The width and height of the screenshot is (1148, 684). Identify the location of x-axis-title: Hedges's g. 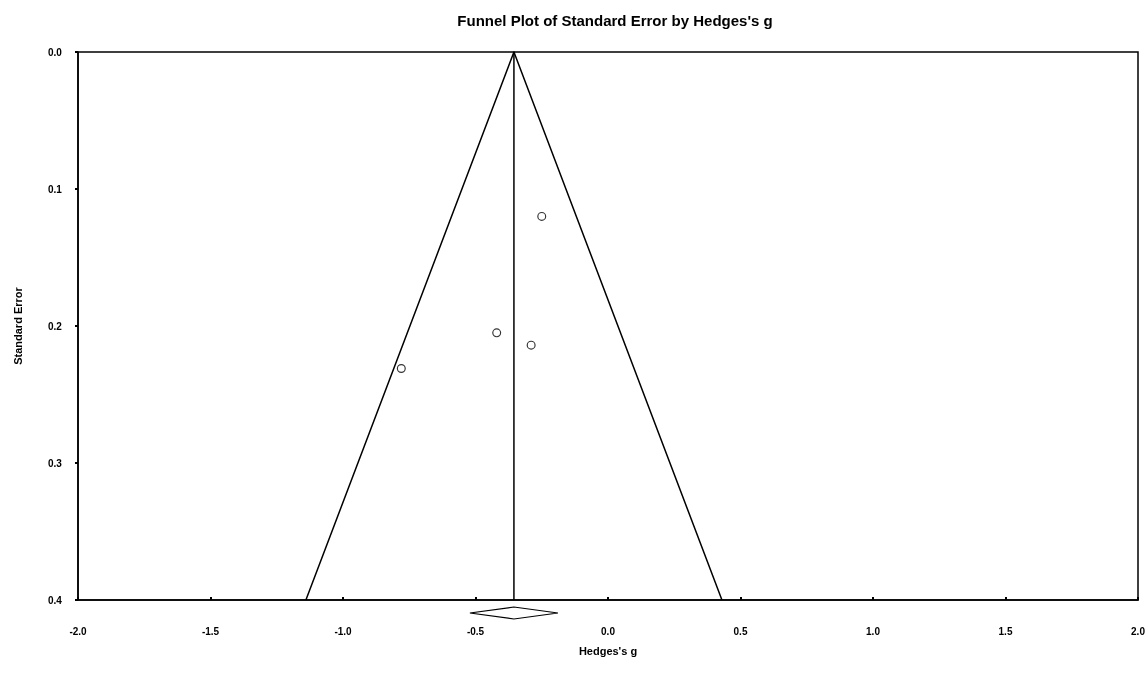
(608, 650).